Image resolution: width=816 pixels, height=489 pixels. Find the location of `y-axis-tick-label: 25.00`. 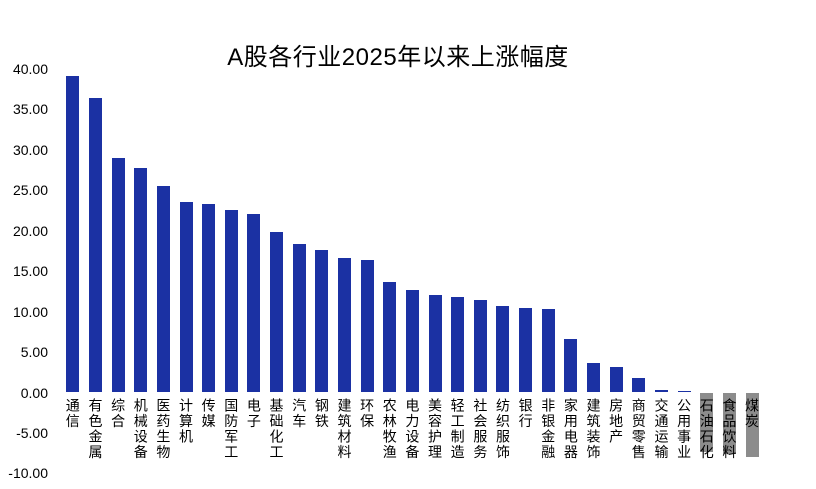

y-axis-tick-label: 25.00 is located at coordinates (30, 190).